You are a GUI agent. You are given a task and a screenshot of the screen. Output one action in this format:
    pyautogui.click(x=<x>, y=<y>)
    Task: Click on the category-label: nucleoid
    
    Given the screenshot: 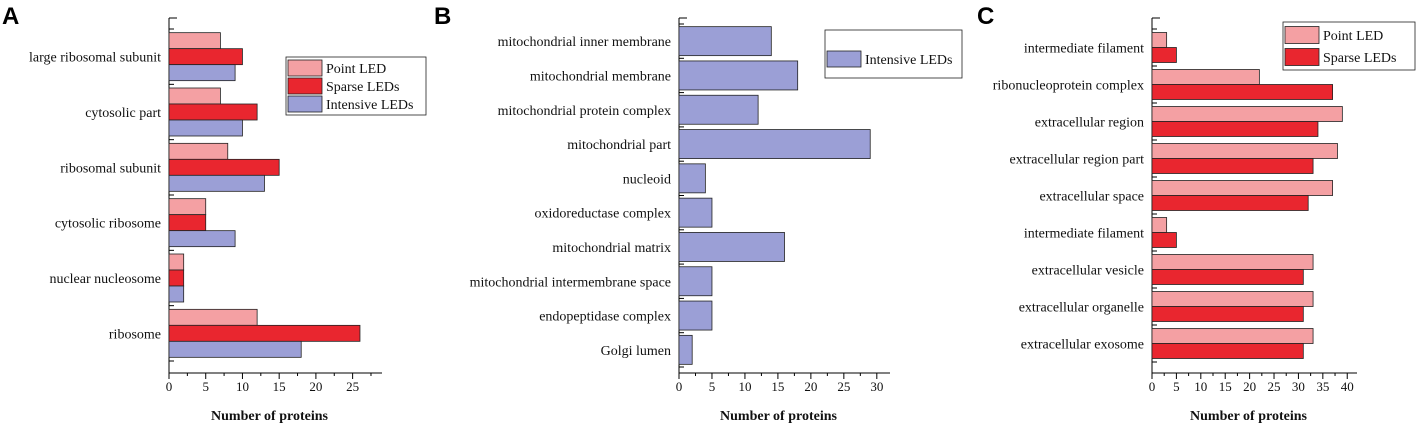 What is the action you would take?
    pyautogui.click(x=647, y=179)
    